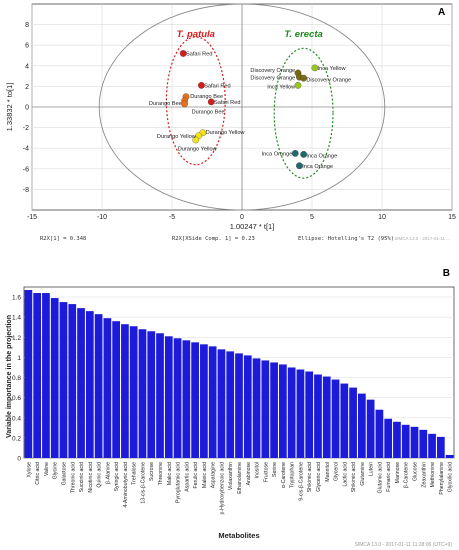 Image resolution: width=459 pixels, height=550 pixels. I want to click on x-tick-label: Mannose, so click(398, 472).